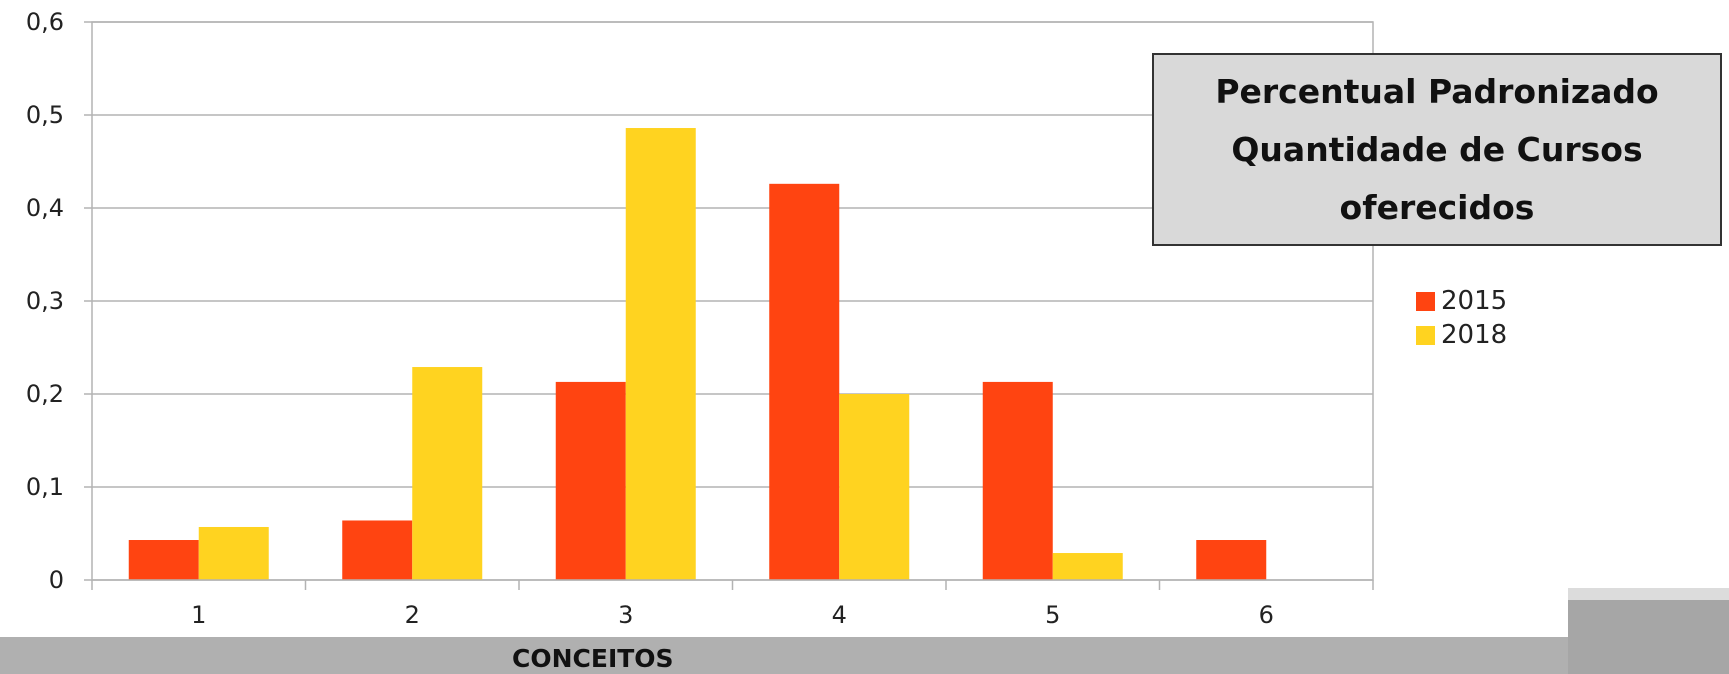 This screenshot has height=674, width=1729. I want to click on x-axis-label: CONCEITOS, so click(593, 658).